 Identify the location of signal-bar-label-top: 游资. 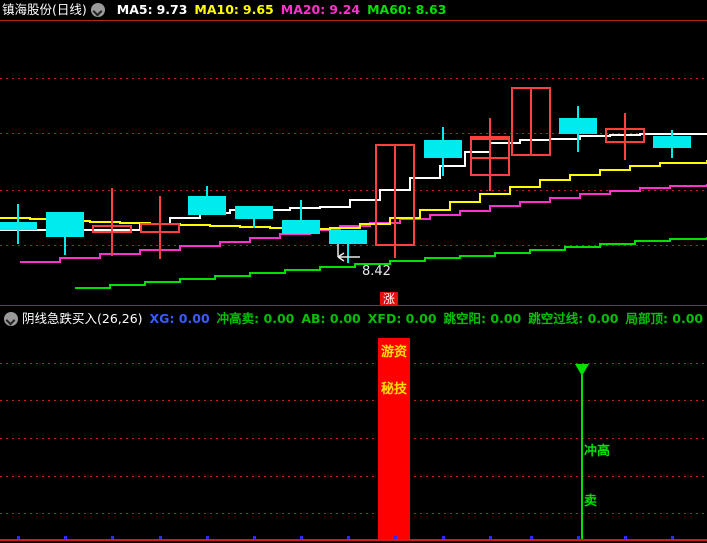
(394, 352).